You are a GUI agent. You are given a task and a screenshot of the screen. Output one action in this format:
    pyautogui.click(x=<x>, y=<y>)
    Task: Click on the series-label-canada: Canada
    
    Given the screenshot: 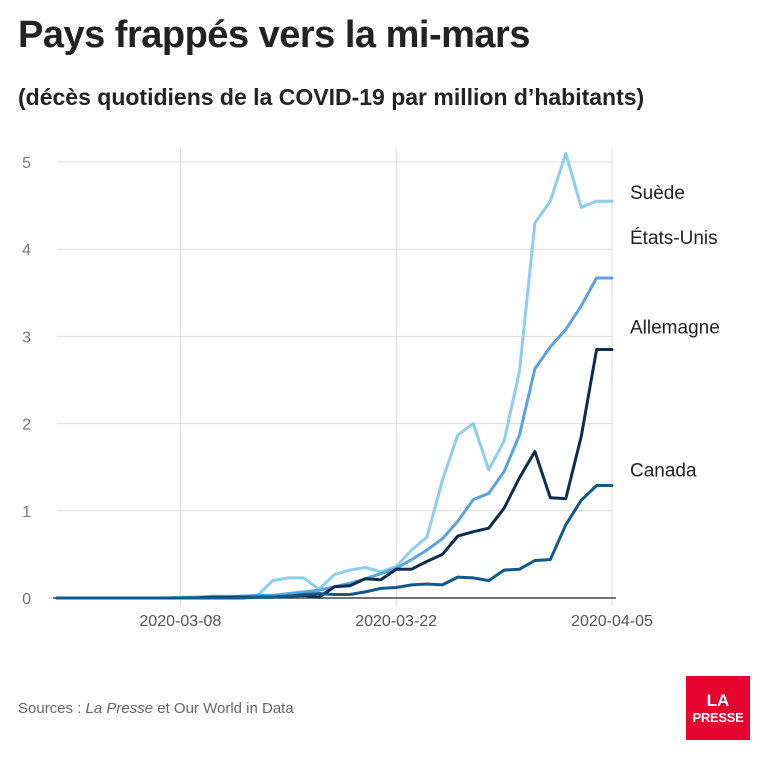 What is the action you would take?
    pyautogui.click(x=663, y=471)
    